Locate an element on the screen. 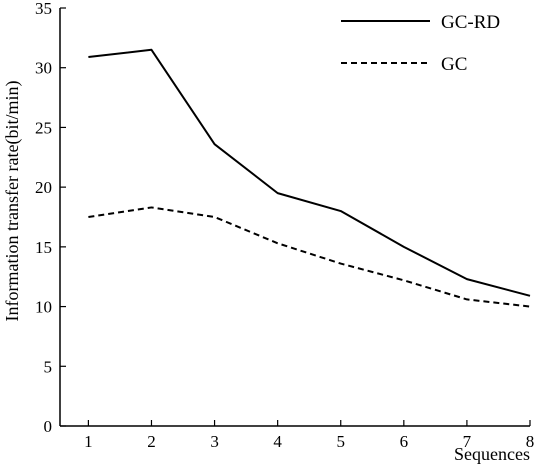 The width and height of the screenshot is (536, 466). y-tick-label: 15 is located at coordinates (43, 247).